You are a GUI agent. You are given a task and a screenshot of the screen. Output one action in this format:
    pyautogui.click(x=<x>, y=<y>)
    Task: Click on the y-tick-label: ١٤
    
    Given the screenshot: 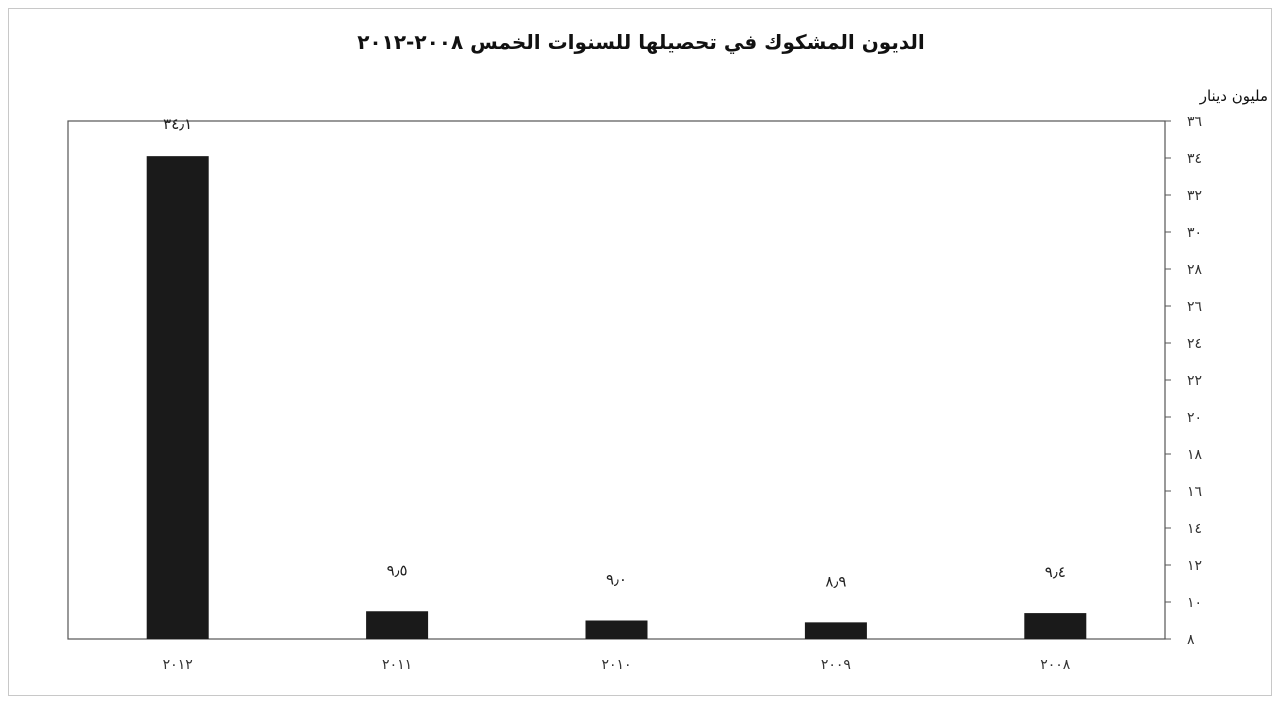 What is the action you would take?
    pyautogui.click(x=1194, y=529)
    